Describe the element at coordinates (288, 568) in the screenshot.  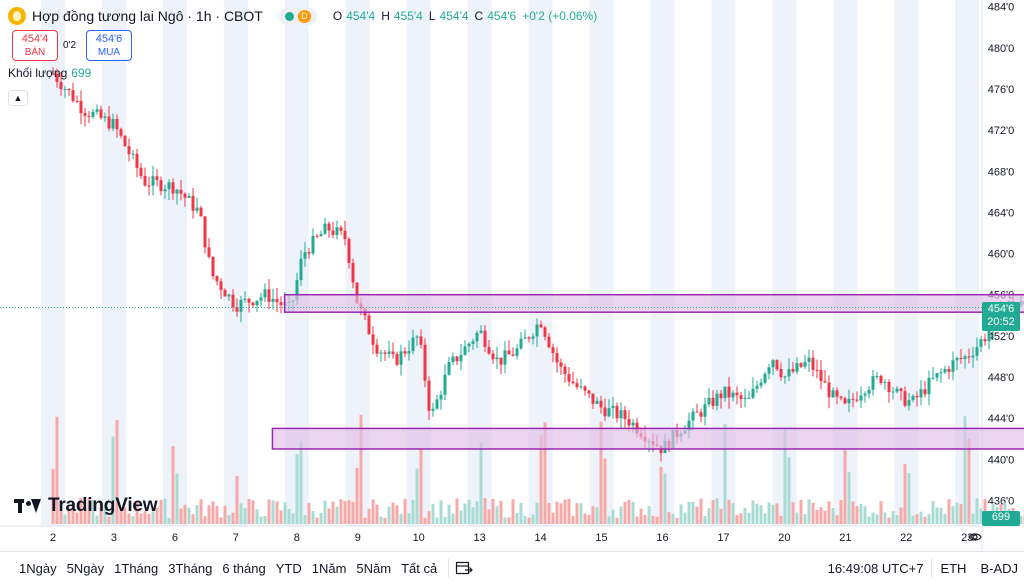
I see `range-ytd-button: YTD` at that location.